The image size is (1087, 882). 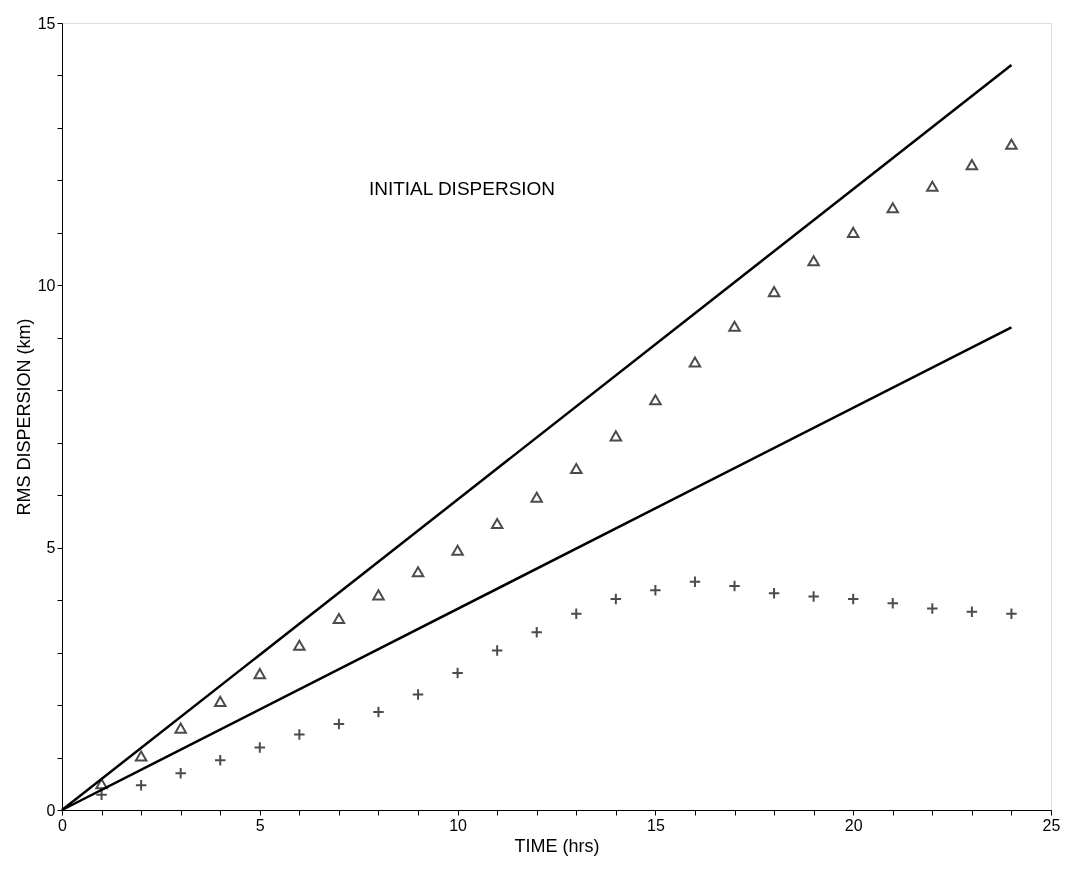 I want to click on x-tick-label: 20, so click(x=853, y=825).